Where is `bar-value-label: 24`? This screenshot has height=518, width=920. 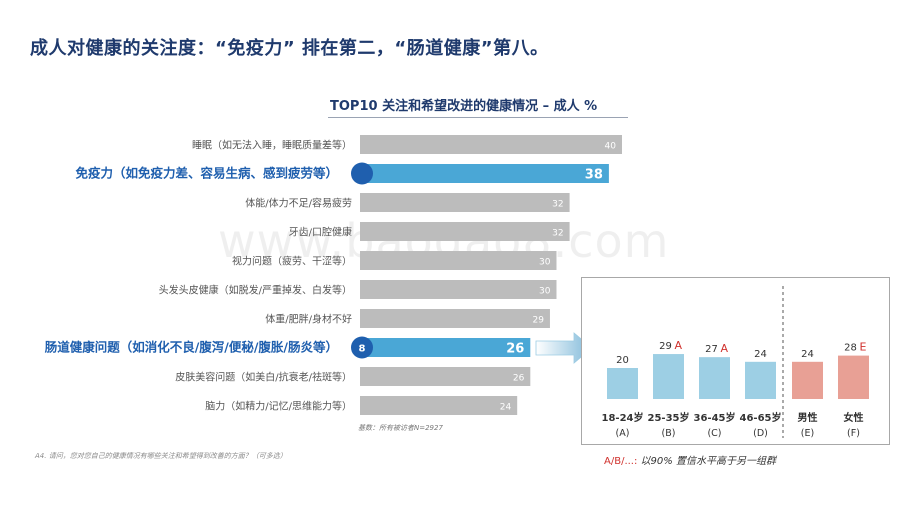 bar-value-label: 24 is located at coordinates (506, 408).